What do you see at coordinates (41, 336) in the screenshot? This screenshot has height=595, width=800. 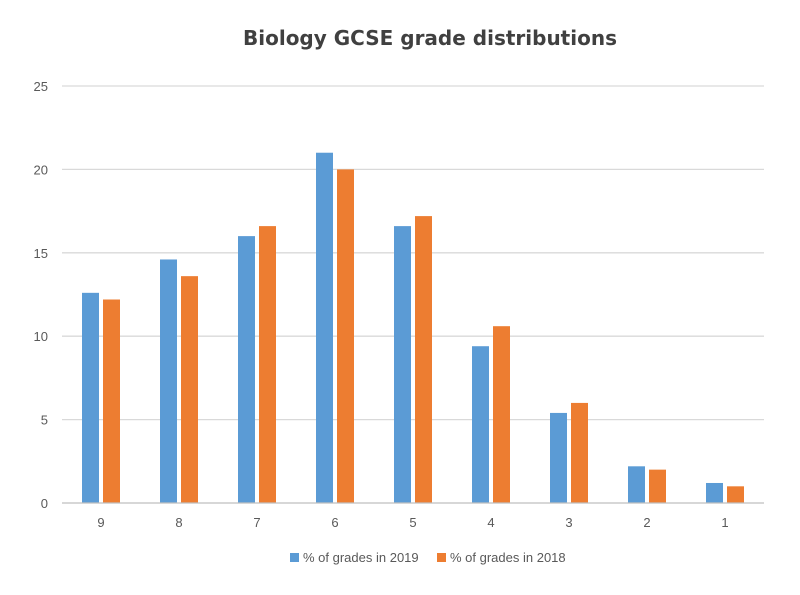 I see `y-tick-label: 10` at bounding box center [41, 336].